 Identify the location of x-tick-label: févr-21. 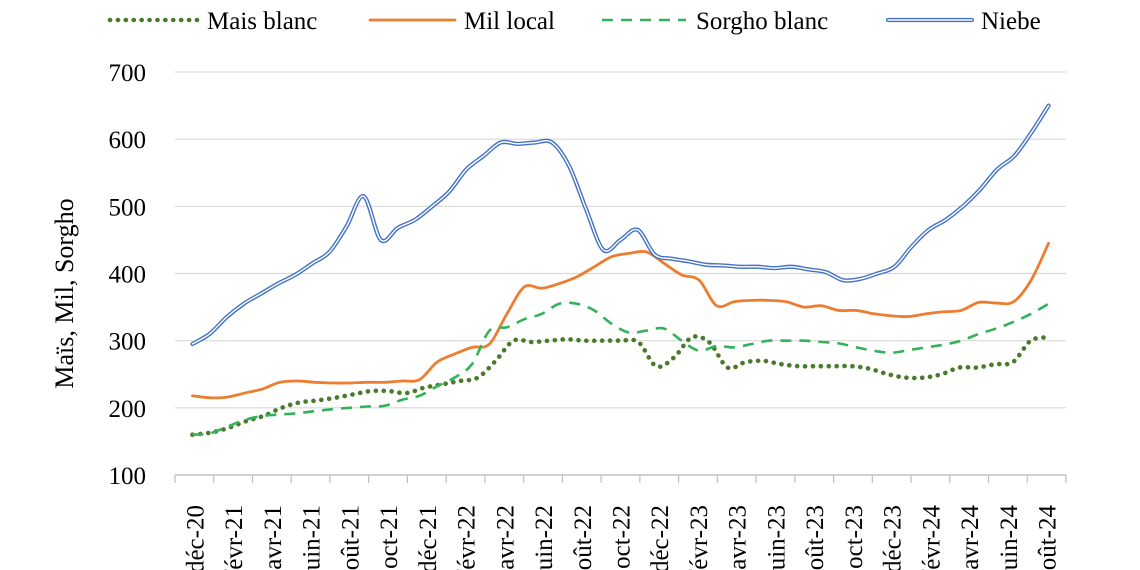
(234, 537).